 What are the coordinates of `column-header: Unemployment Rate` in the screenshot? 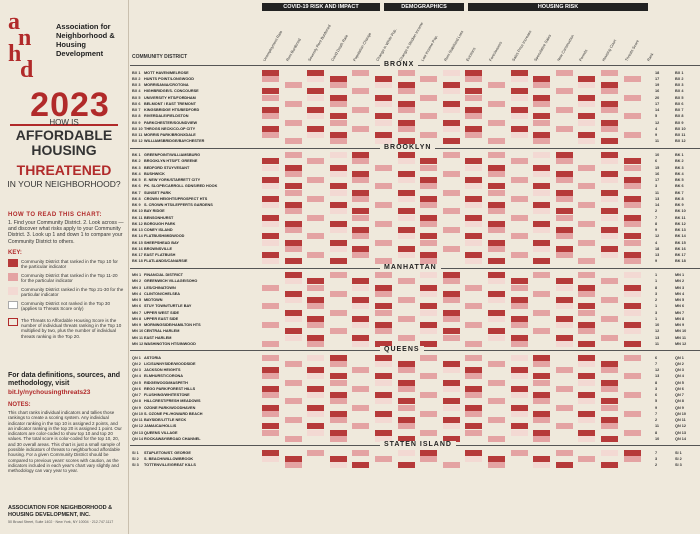 It's located at (273, 46).